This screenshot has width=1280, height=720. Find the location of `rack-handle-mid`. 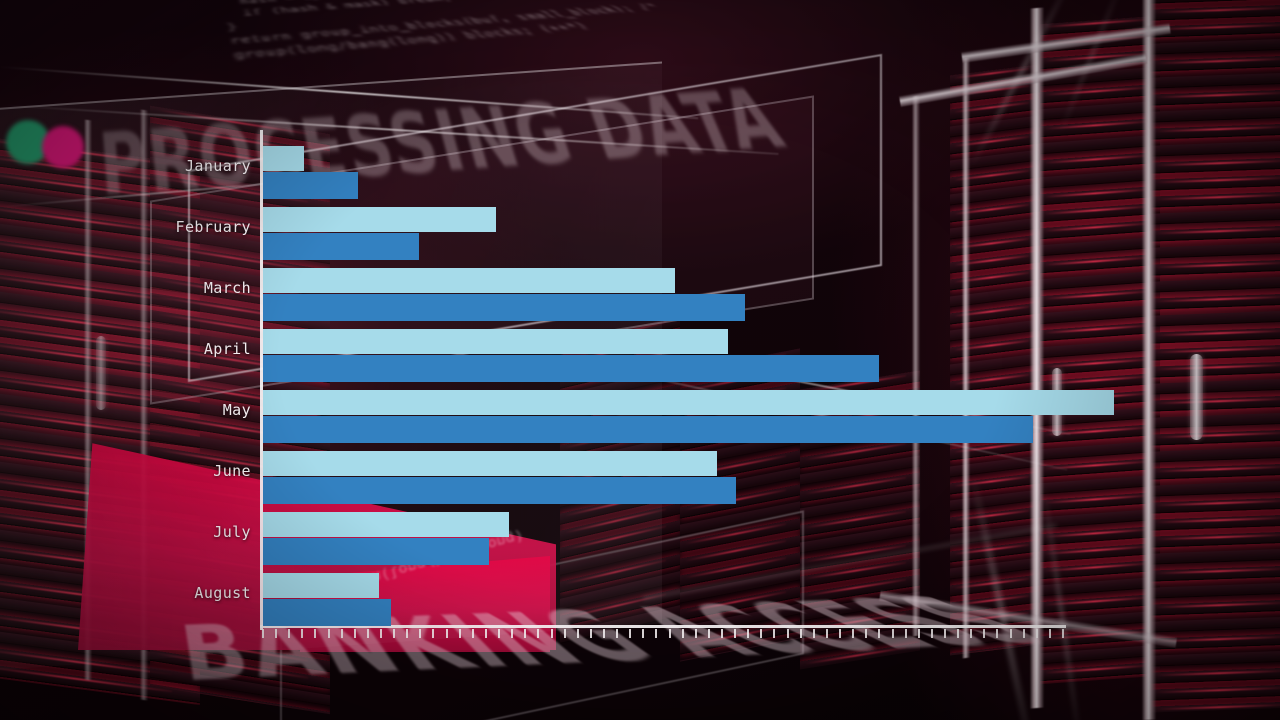

rack-handle-mid is located at coordinates (1057, 402).